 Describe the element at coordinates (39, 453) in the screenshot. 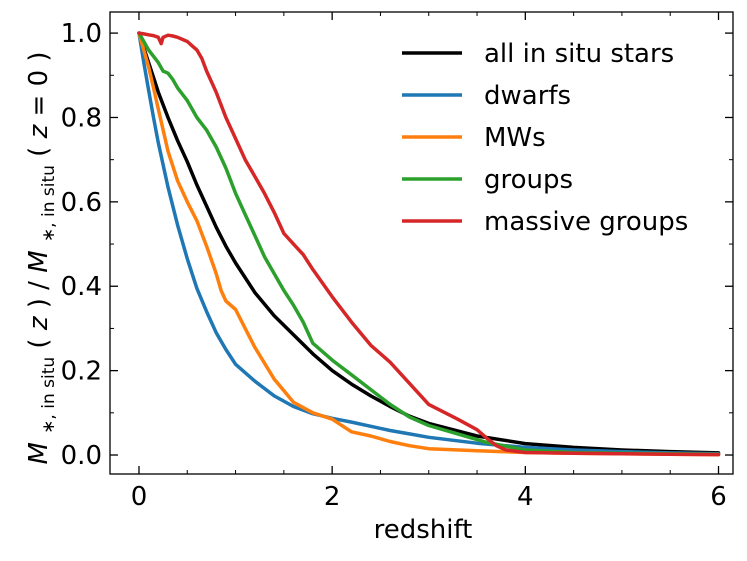

I see `ylabel-m1: M` at that location.